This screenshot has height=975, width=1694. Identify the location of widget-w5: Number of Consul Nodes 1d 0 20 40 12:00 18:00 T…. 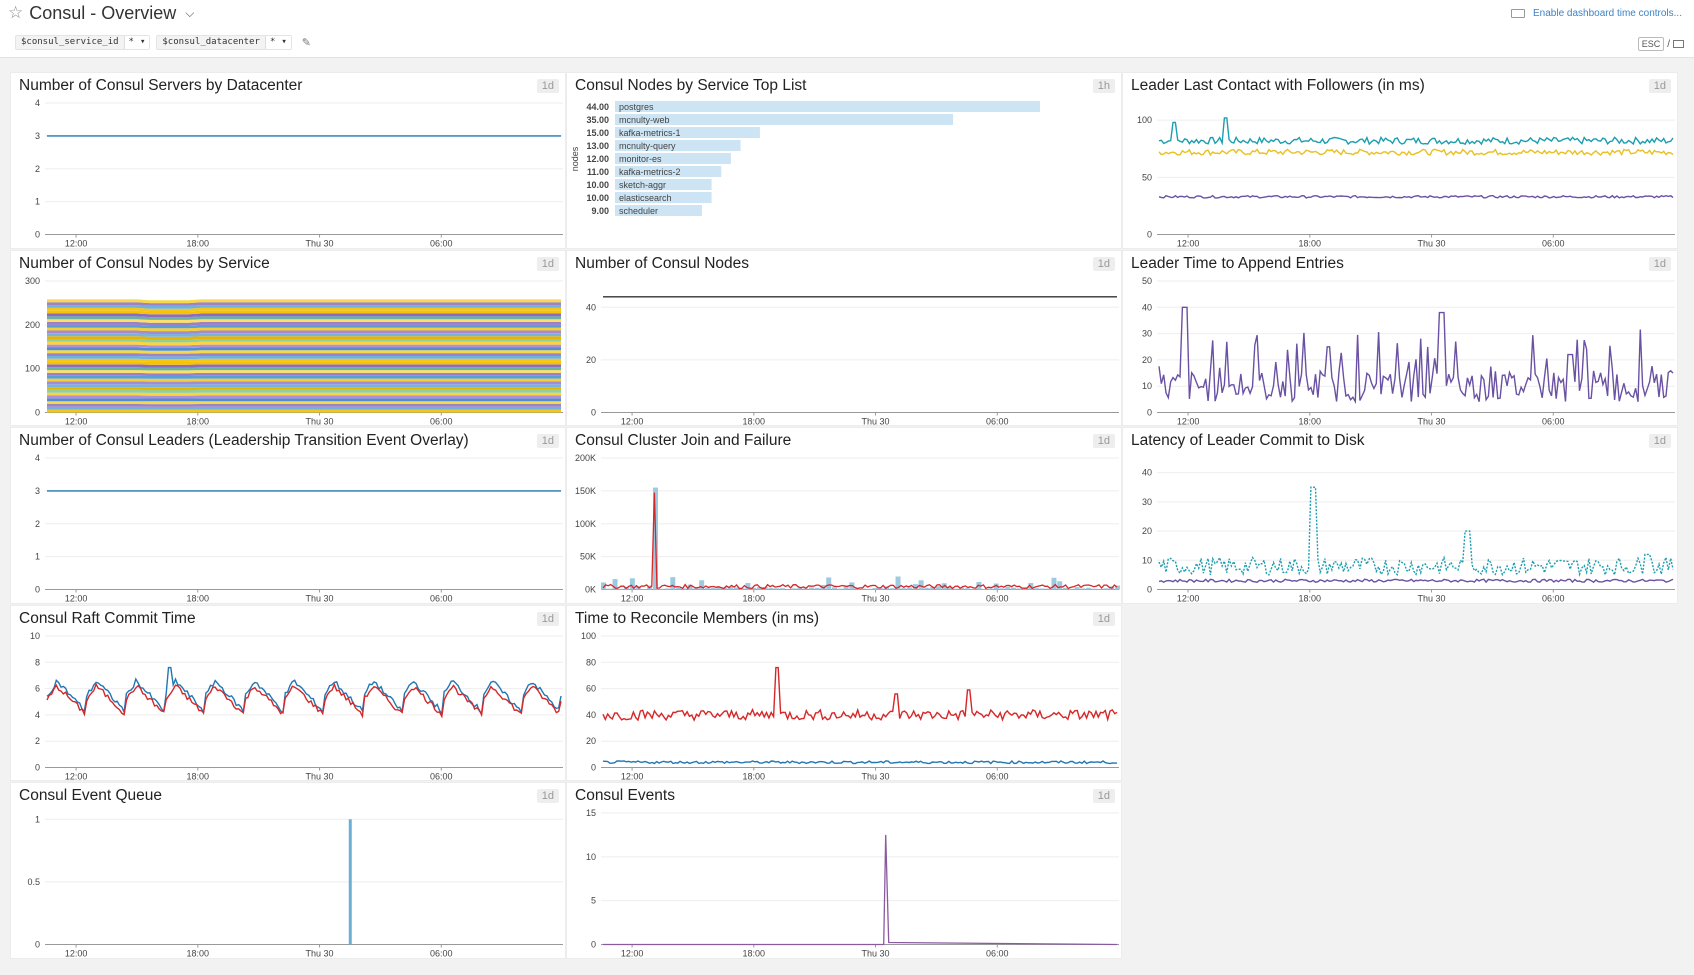
(844, 337).